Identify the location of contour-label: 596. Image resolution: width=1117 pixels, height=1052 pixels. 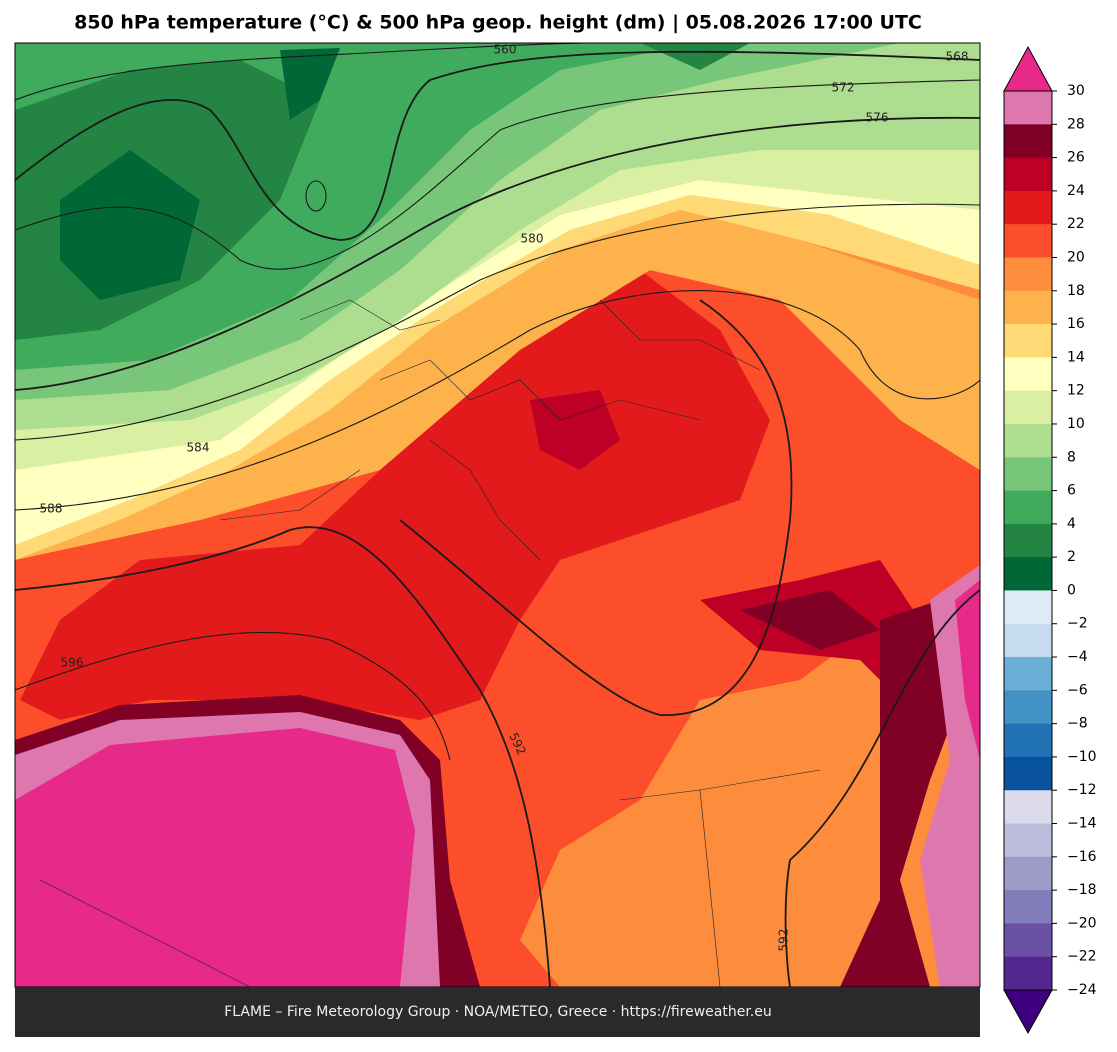
(72, 663).